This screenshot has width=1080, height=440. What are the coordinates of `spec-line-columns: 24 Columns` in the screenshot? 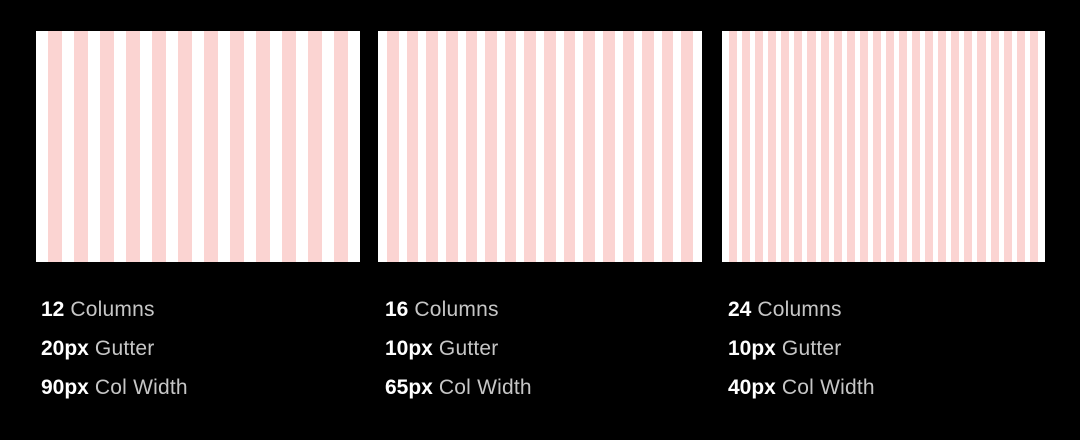 It's located at (801, 309).